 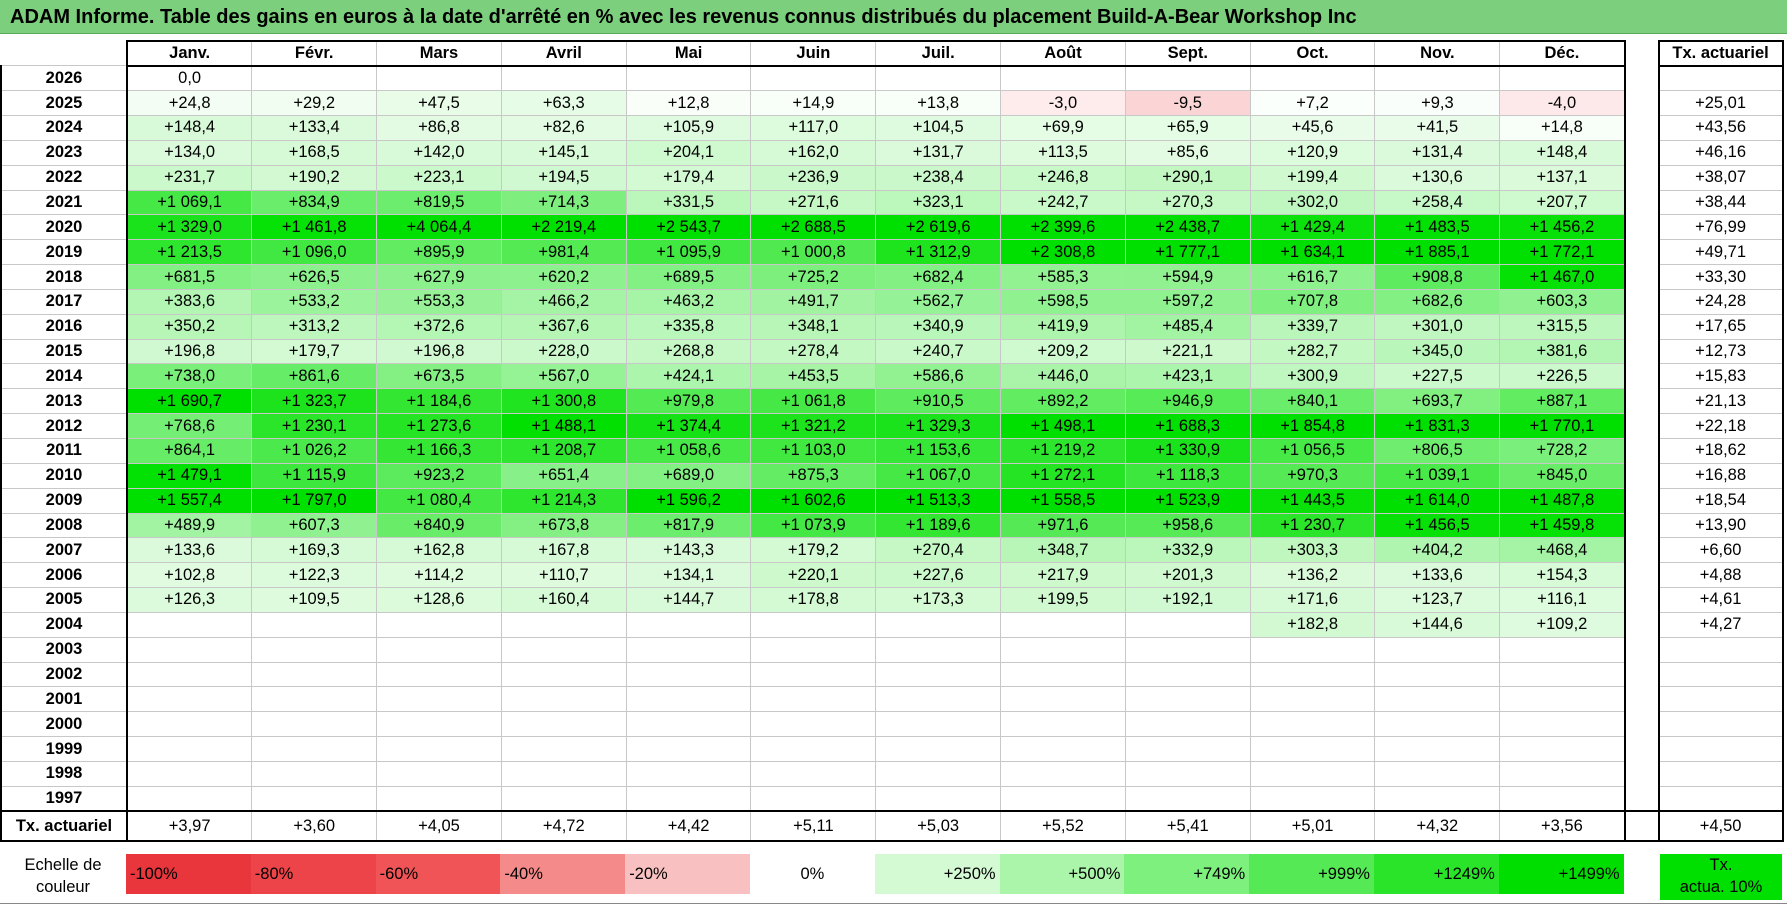 What do you see at coordinates (563, 475) in the screenshot?
I see `gain-cell: +651,4` at bounding box center [563, 475].